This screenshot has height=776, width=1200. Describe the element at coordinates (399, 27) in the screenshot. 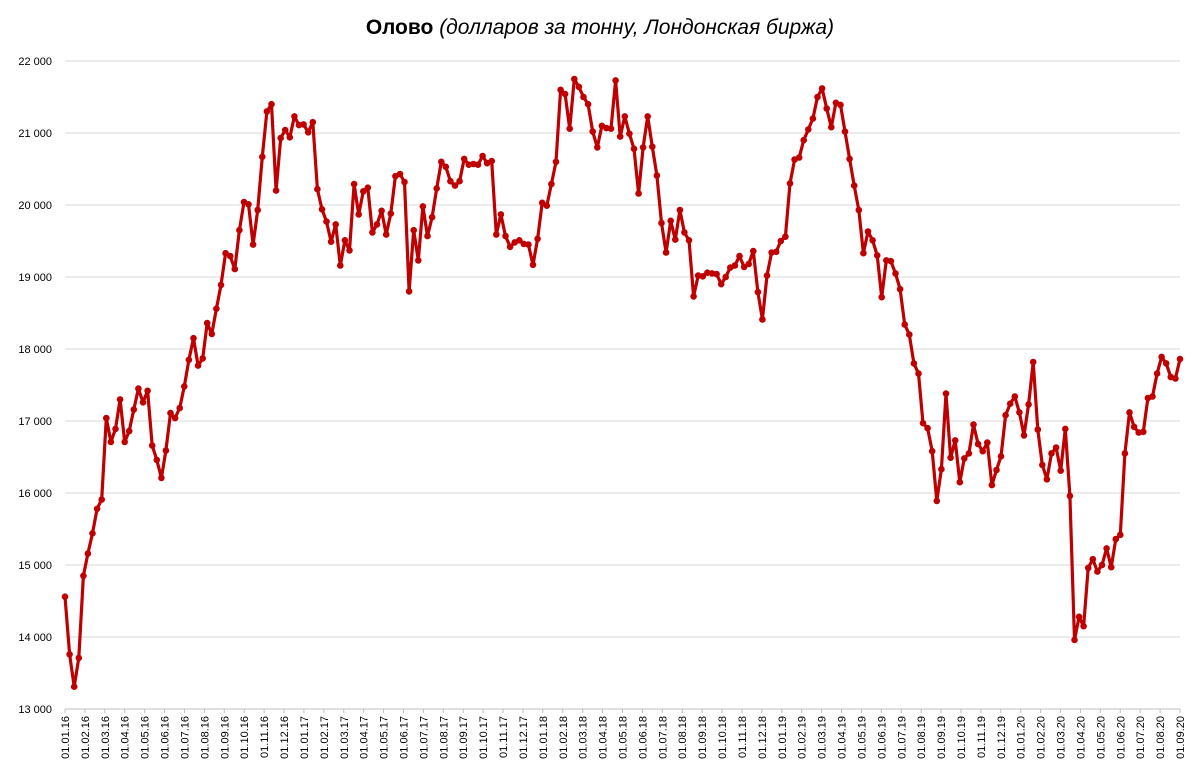

I see `chart-title-main: Олово` at that location.